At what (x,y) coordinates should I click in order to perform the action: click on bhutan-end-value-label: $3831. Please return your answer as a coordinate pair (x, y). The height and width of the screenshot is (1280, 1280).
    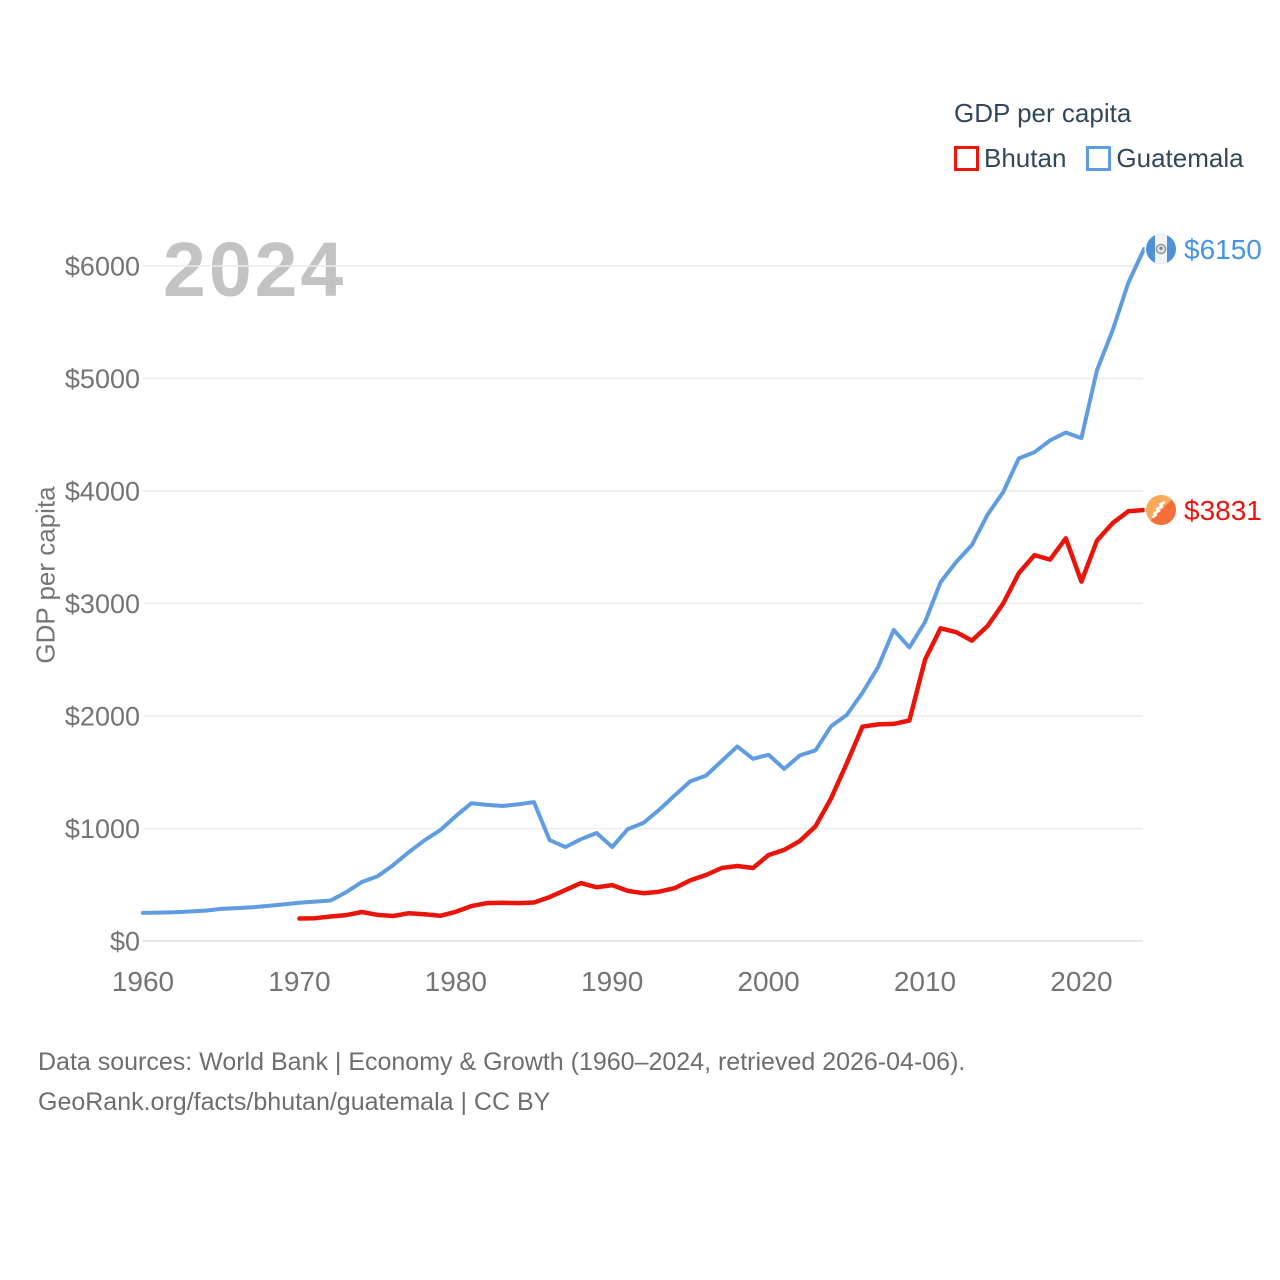
    Looking at the image, I should click on (1223, 510).